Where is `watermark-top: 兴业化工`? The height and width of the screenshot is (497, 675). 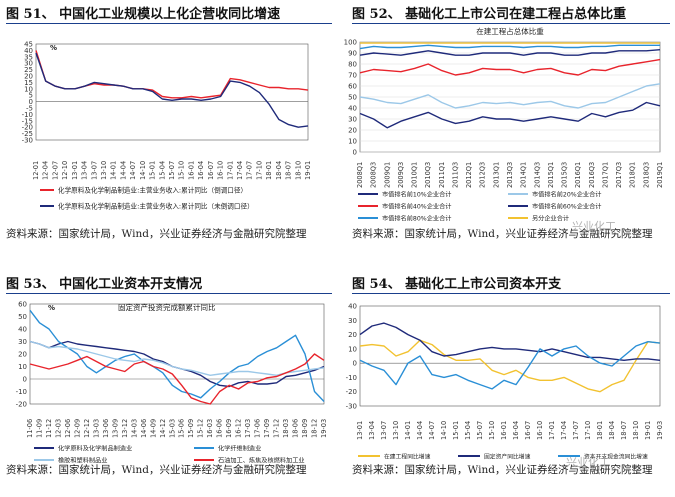
watermark-top: 兴业化工 is located at coordinates (594, 226).